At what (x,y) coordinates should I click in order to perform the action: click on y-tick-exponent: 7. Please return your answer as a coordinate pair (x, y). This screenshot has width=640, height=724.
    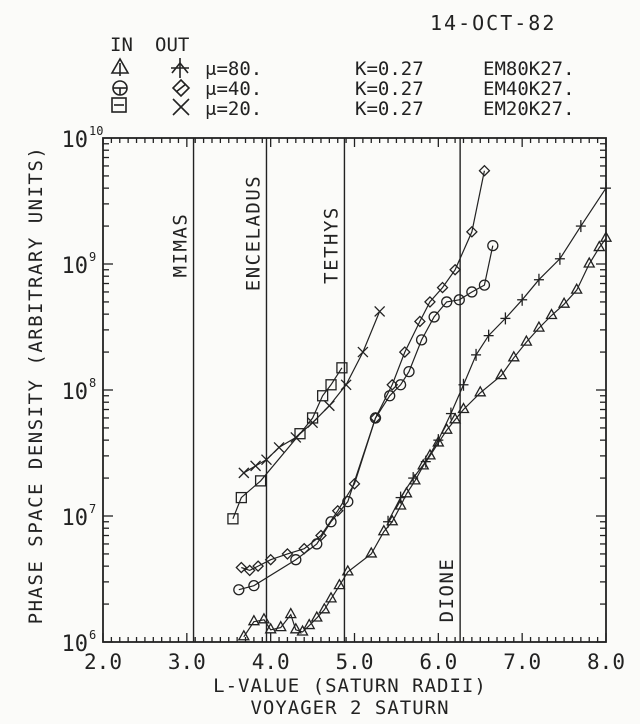
    Looking at the image, I should click on (92, 509).